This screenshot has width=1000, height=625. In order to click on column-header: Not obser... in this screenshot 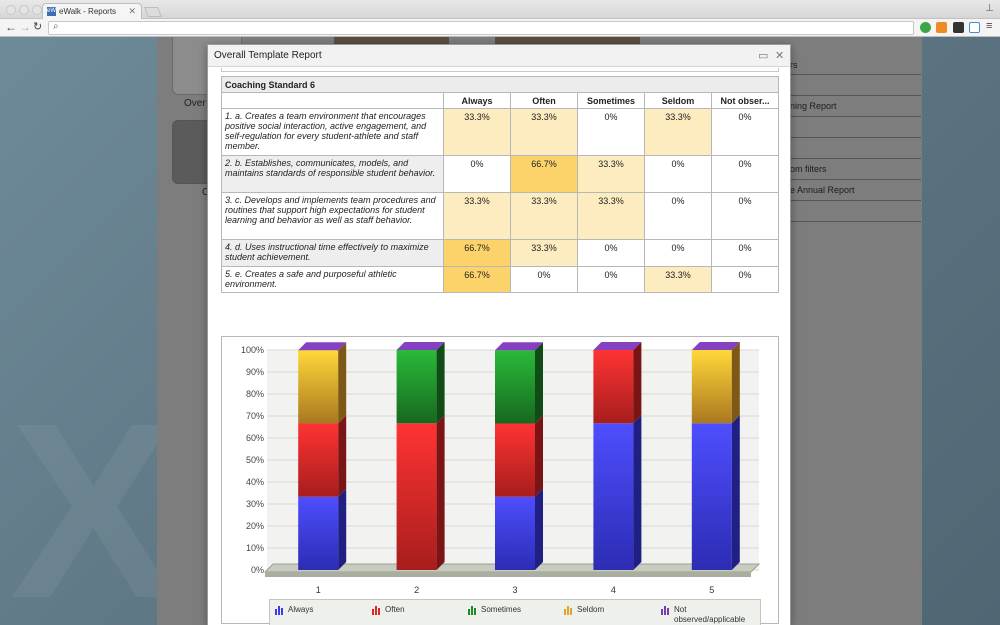, I will do `click(745, 100)`.